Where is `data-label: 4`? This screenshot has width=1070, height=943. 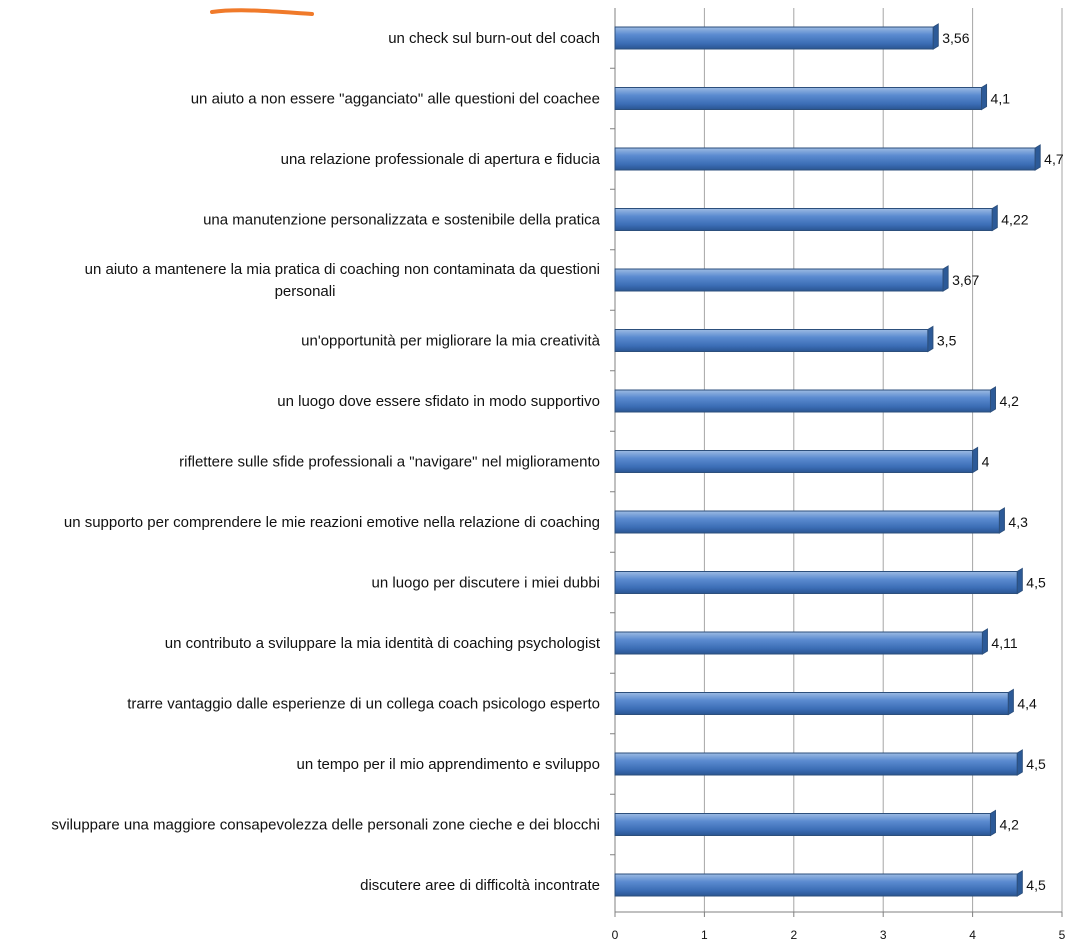 data-label: 4 is located at coordinates (986, 462).